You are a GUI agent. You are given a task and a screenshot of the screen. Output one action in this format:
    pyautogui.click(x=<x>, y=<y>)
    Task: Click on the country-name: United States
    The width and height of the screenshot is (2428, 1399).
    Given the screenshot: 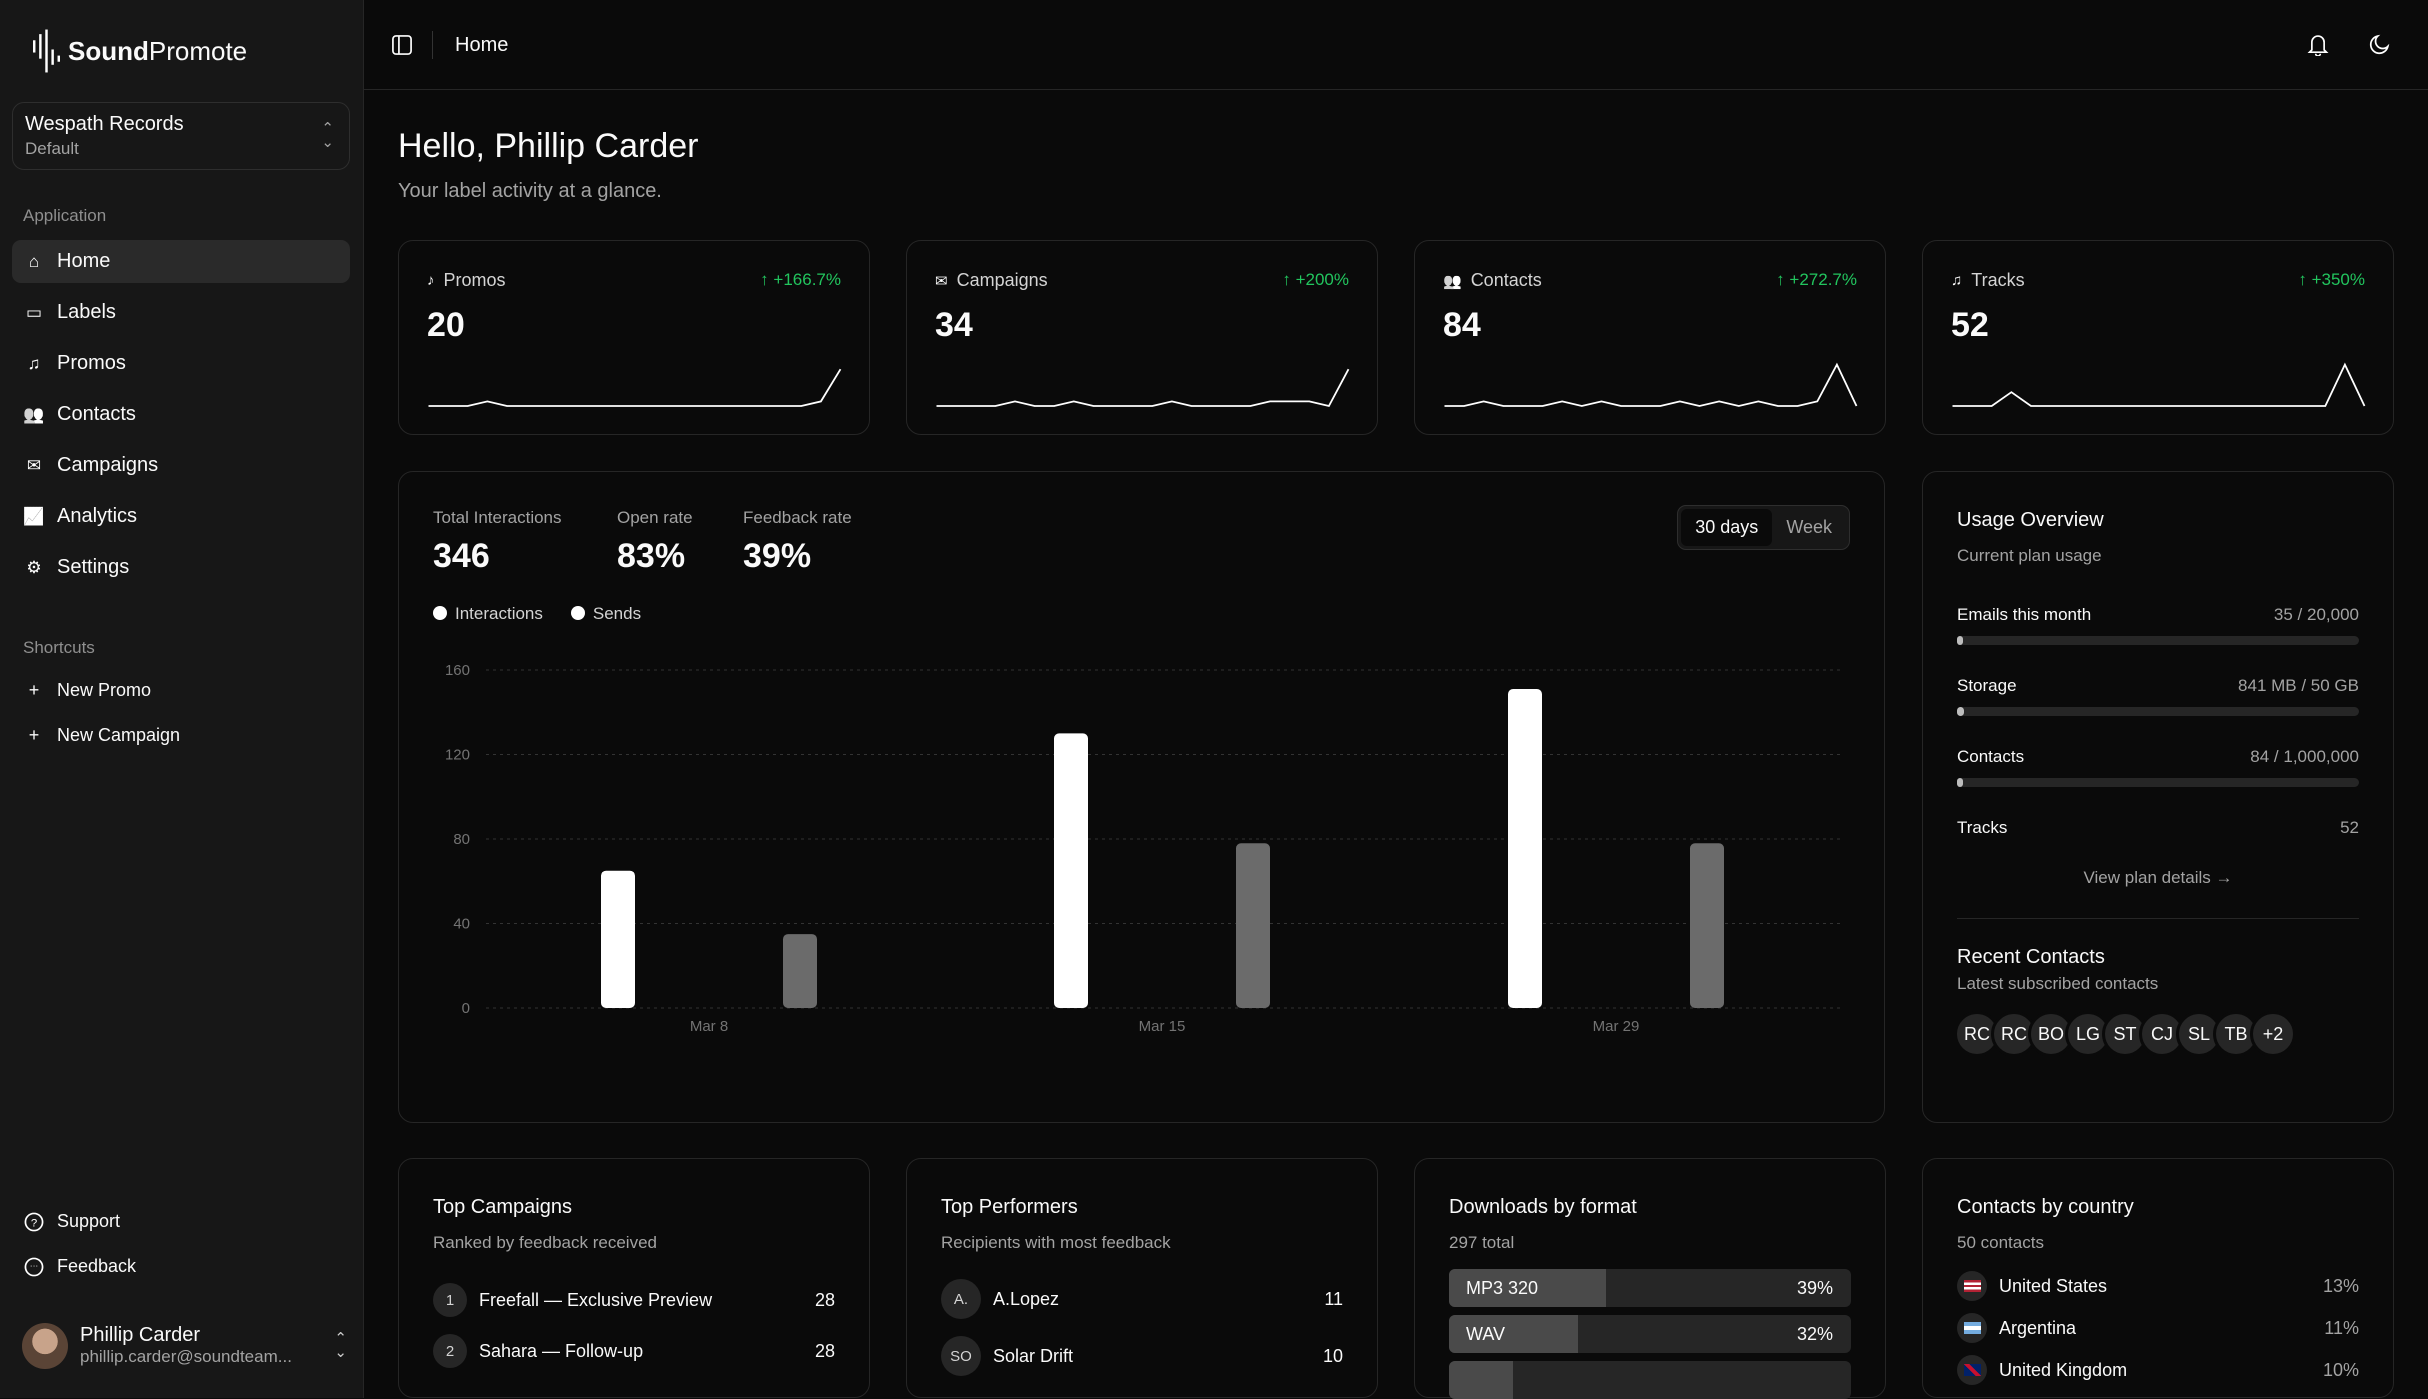 What is the action you would take?
    pyautogui.click(x=2053, y=1285)
    